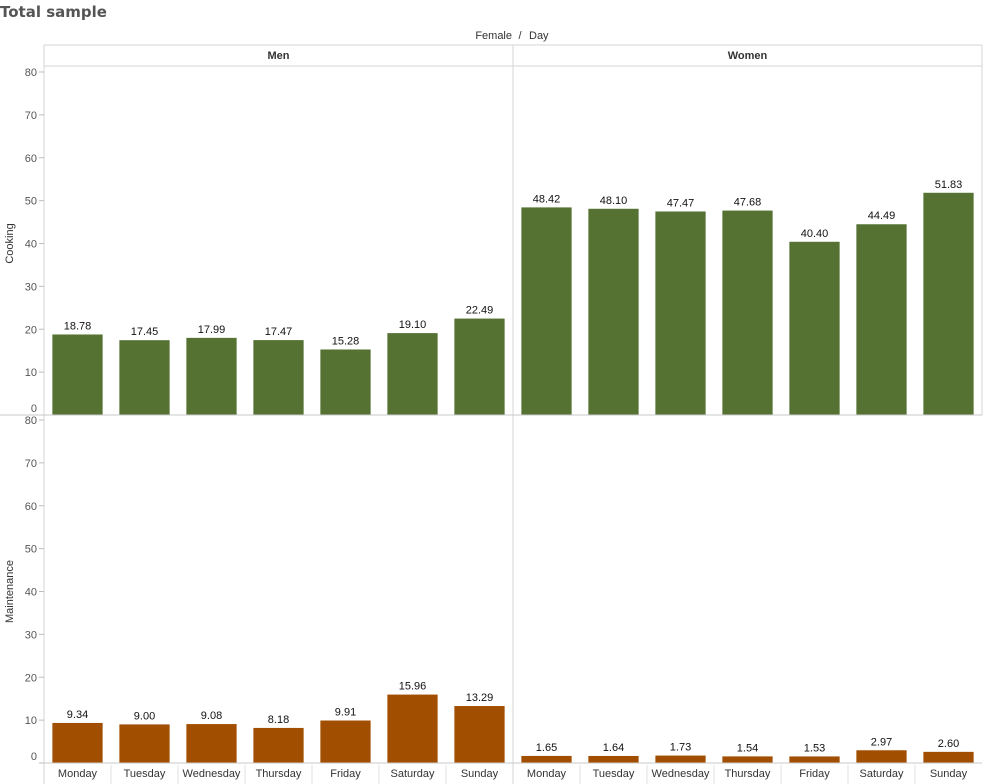 The width and height of the screenshot is (984, 784). Describe the element at coordinates (948, 744) in the screenshot. I see `bar-value-label: 2.60` at that location.